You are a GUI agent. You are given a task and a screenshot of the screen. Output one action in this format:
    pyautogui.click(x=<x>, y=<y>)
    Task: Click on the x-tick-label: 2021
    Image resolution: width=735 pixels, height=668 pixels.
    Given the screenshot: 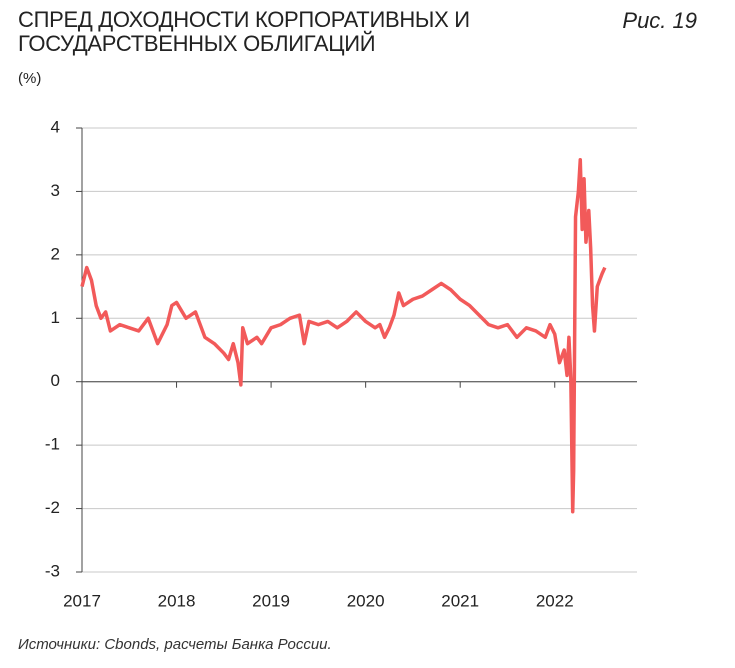 What is the action you would take?
    pyautogui.click(x=460, y=600)
    